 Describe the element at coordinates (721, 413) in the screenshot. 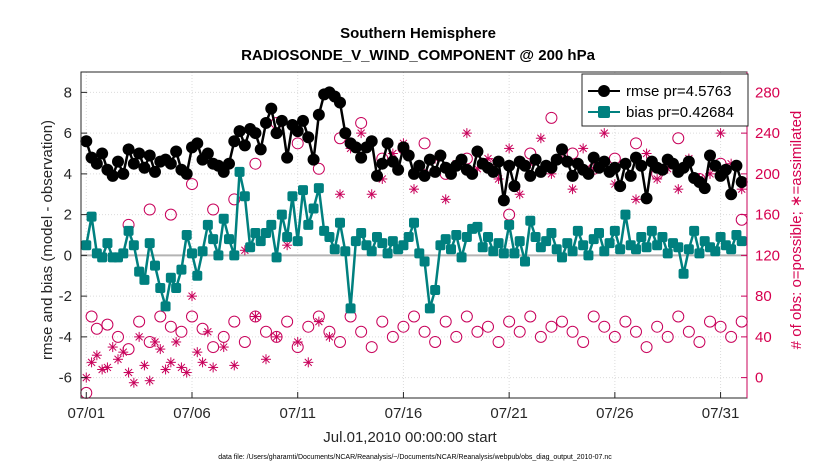

I see `x-tick-label: 07/31` at that location.